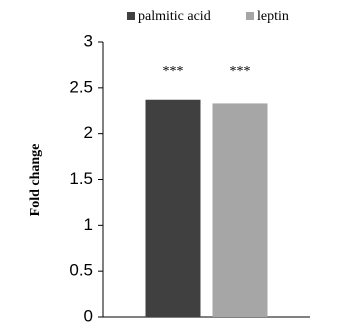 The width and height of the screenshot is (337, 327). What do you see at coordinates (88, 315) in the screenshot?
I see `y-tick-label: 0` at bounding box center [88, 315].